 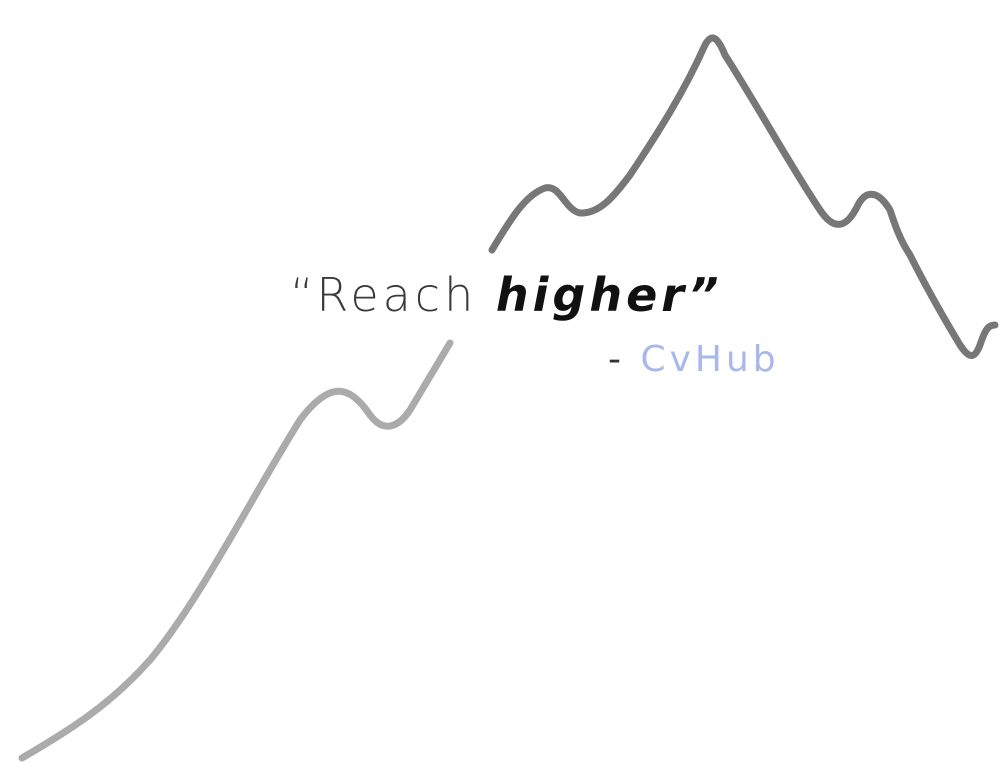 What do you see at coordinates (624, 359) in the screenshot?
I see `attribution-dash: -` at bounding box center [624, 359].